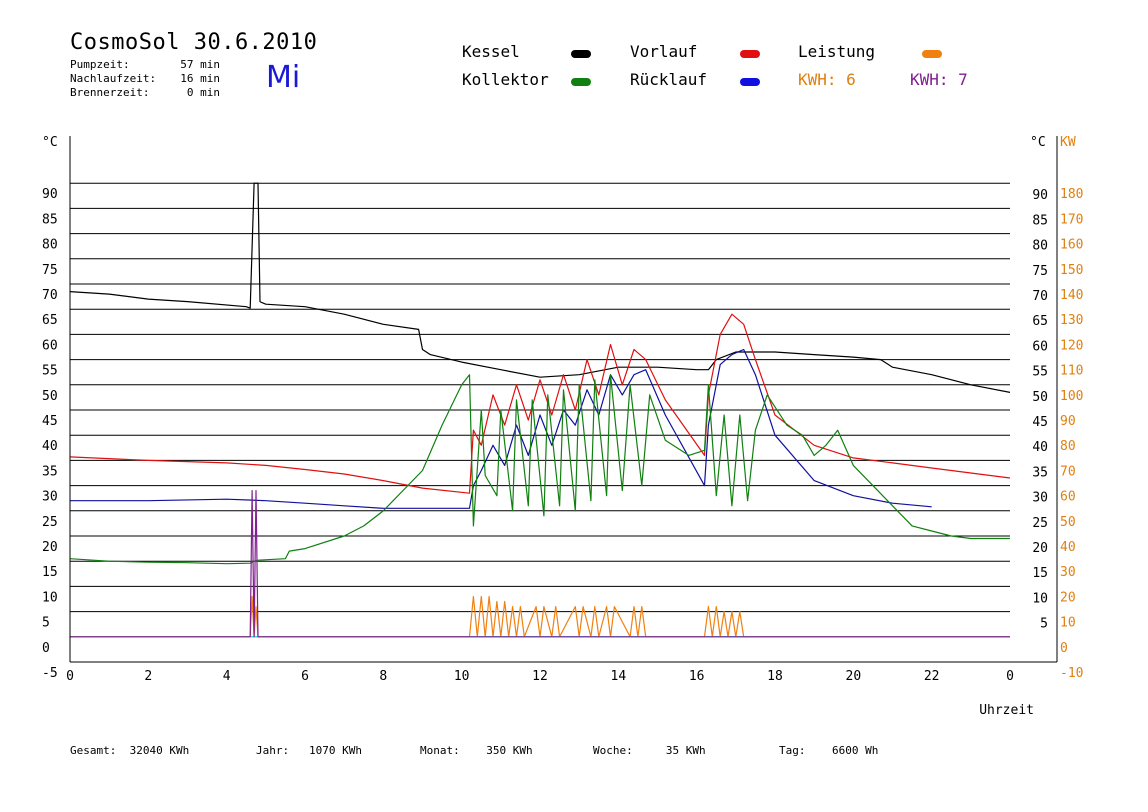  Describe the element at coordinates (1040, 296) in the screenshot. I see `y-right-tick-label: 70` at that location.